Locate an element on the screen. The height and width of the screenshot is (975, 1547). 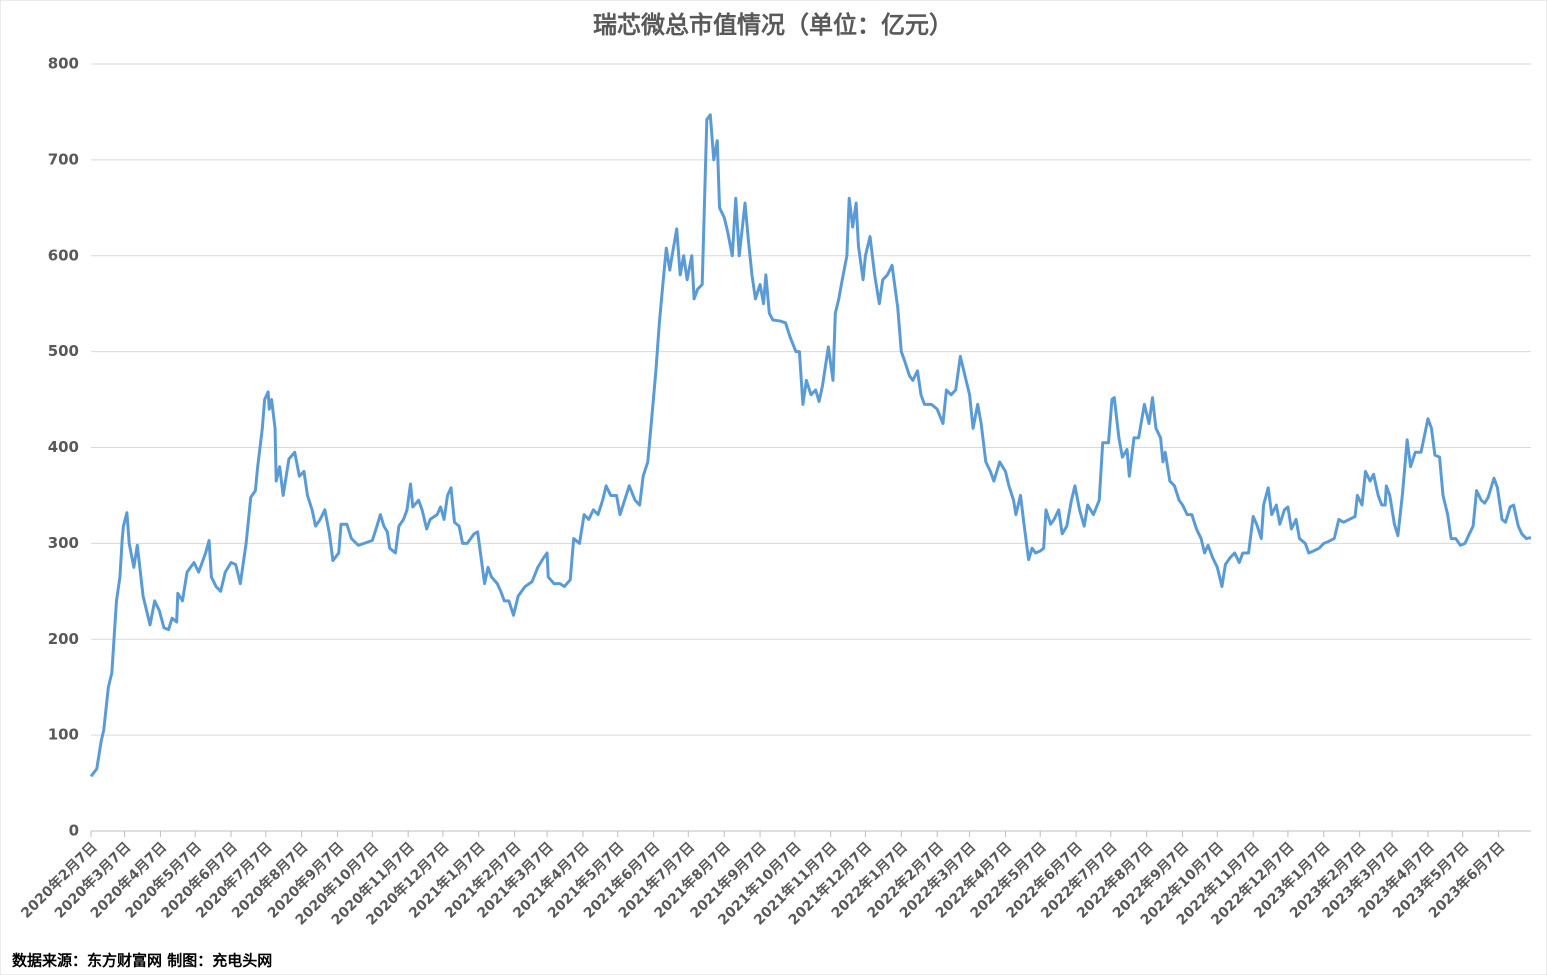
chart-title: 瑞芯微总市值情况（单位：亿元） is located at coordinates (773, 25).